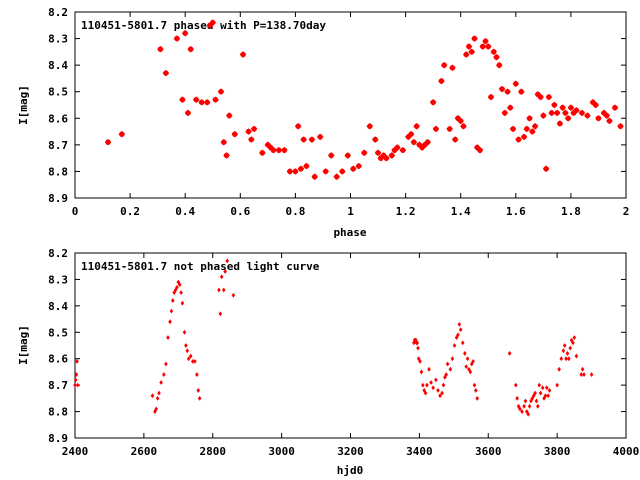 The image size is (640, 480). I want to click on y-tick-label: 8.6, so click(58, 118).